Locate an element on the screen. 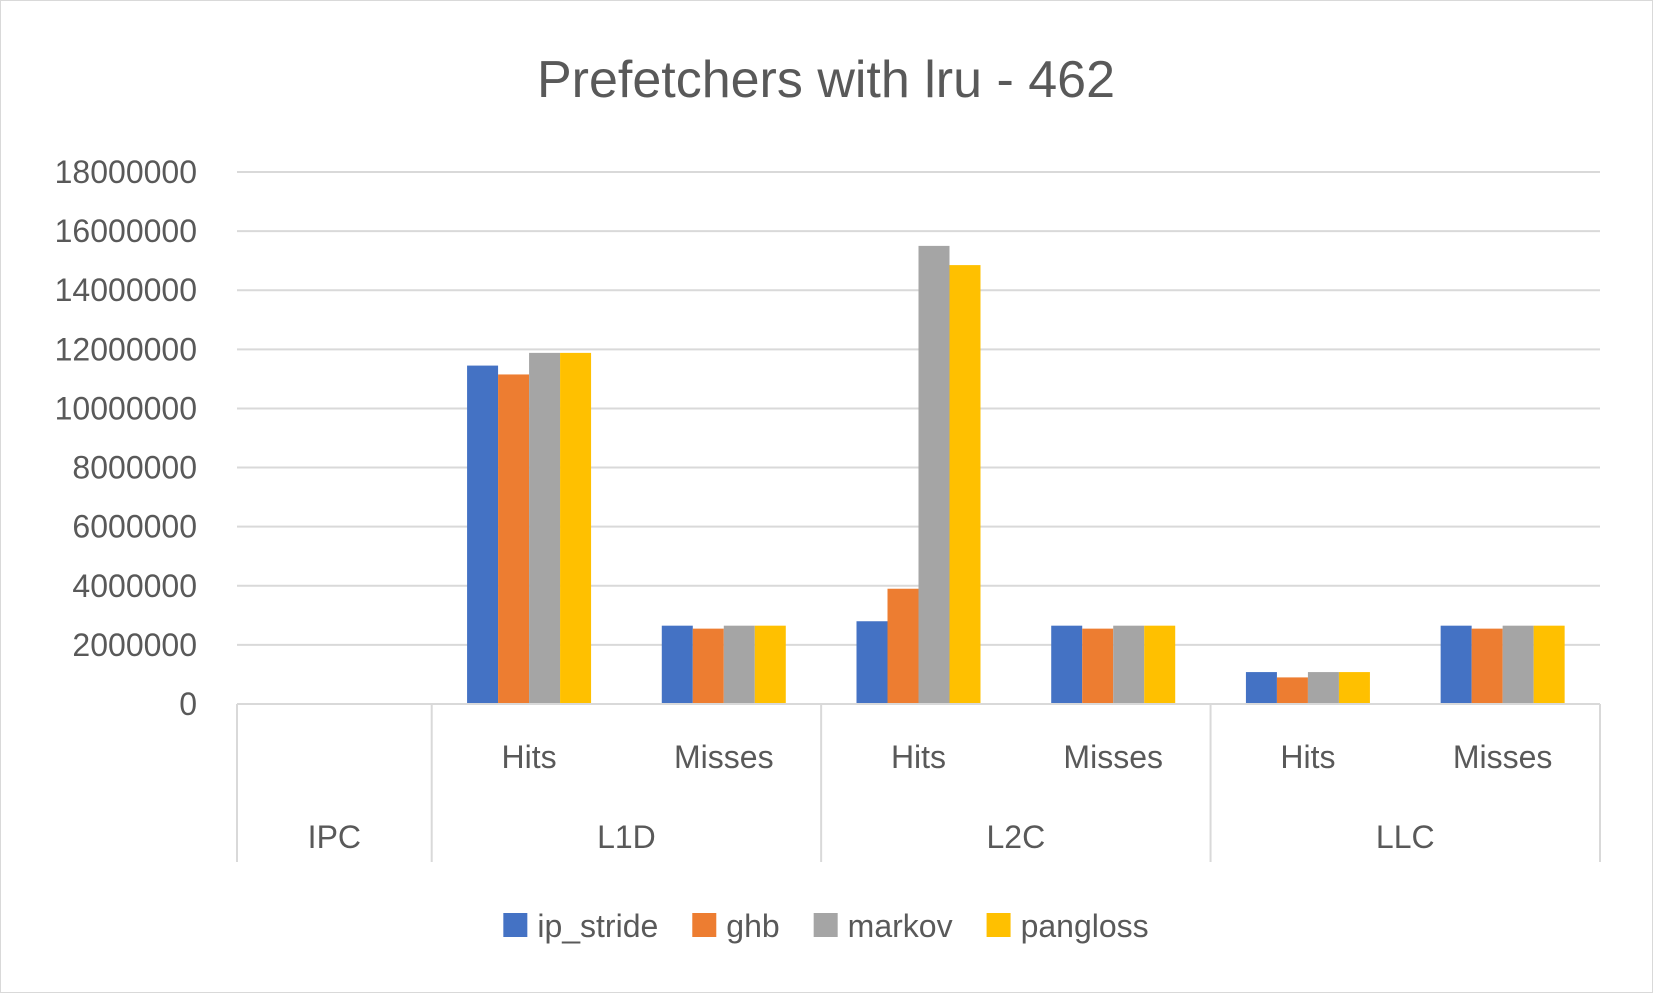 Image resolution: width=1653 pixels, height=993 pixels. legend-label: ip_stride is located at coordinates (597, 926).